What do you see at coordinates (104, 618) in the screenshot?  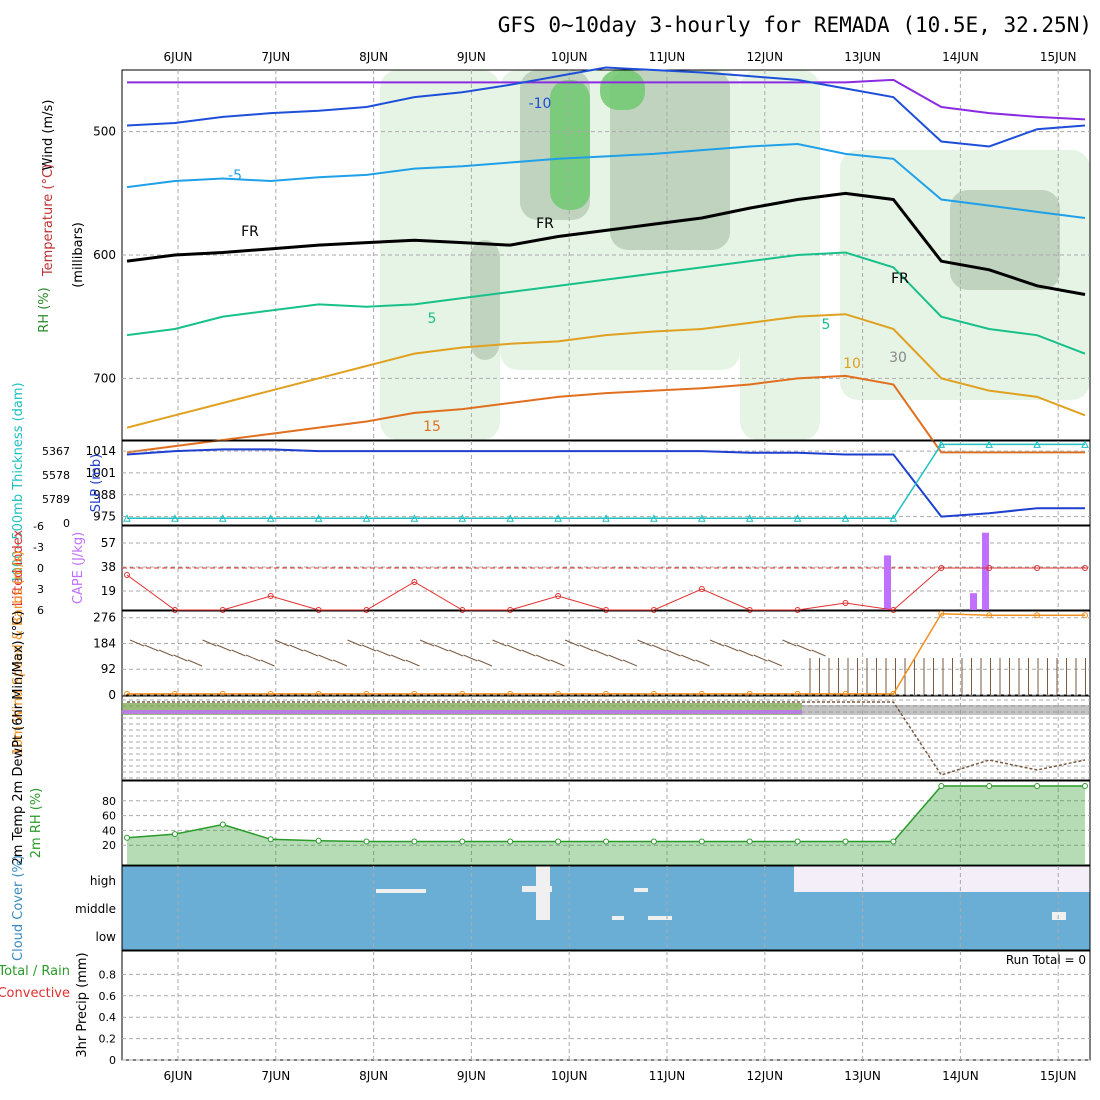 I see `wind-tick-label: 276` at bounding box center [104, 618].